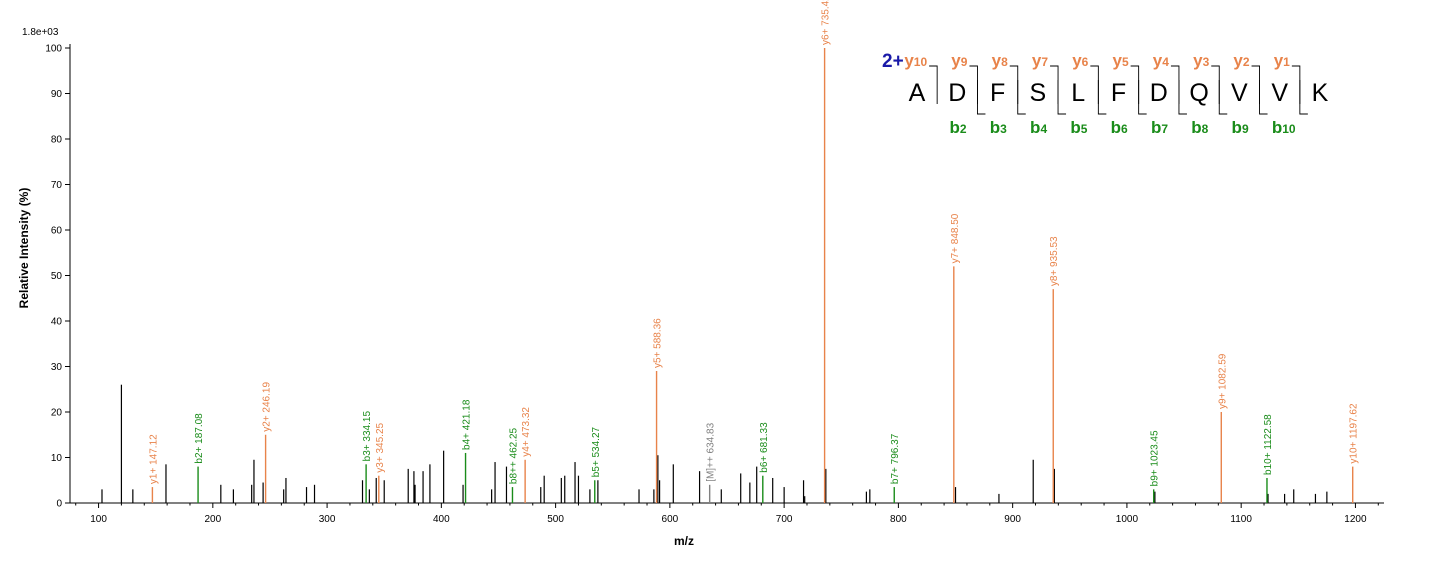  Describe the element at coordinates (1159, 127) in the screenshot. I see `b-ion-marker: b7` at that location.